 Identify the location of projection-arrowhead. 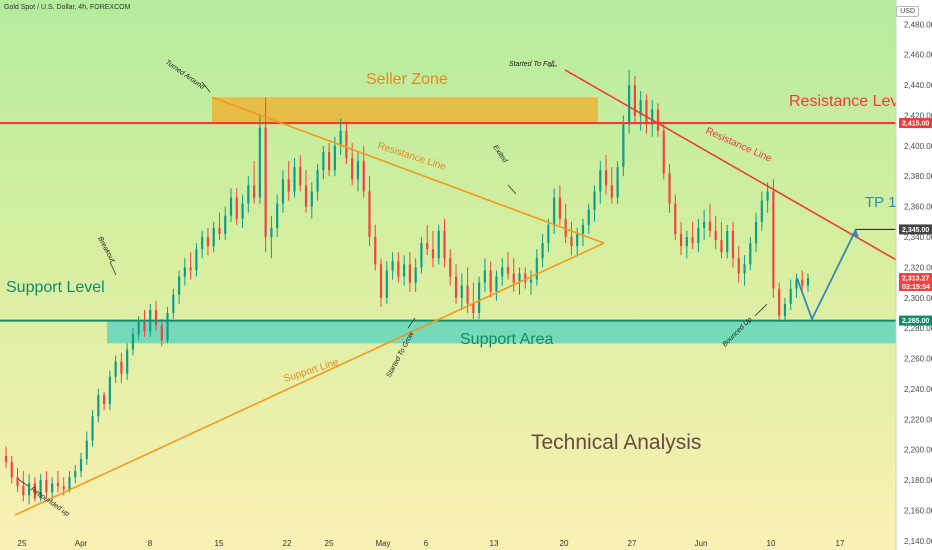
(854, 233).